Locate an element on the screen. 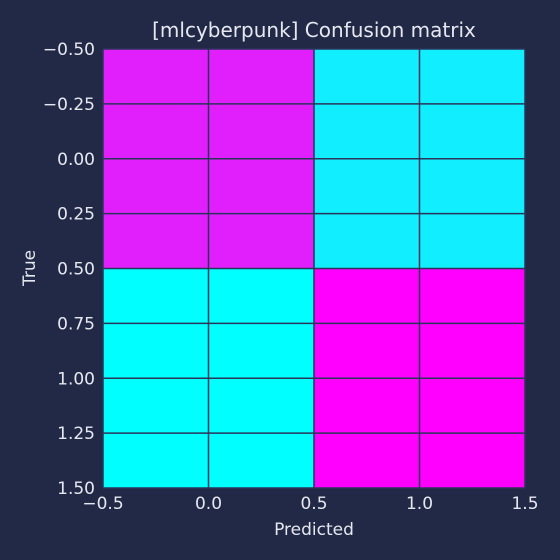  x-axis-ticks: −0.5 0.0 0.5 1.0 1.5 is located at coordinates (310, 504).